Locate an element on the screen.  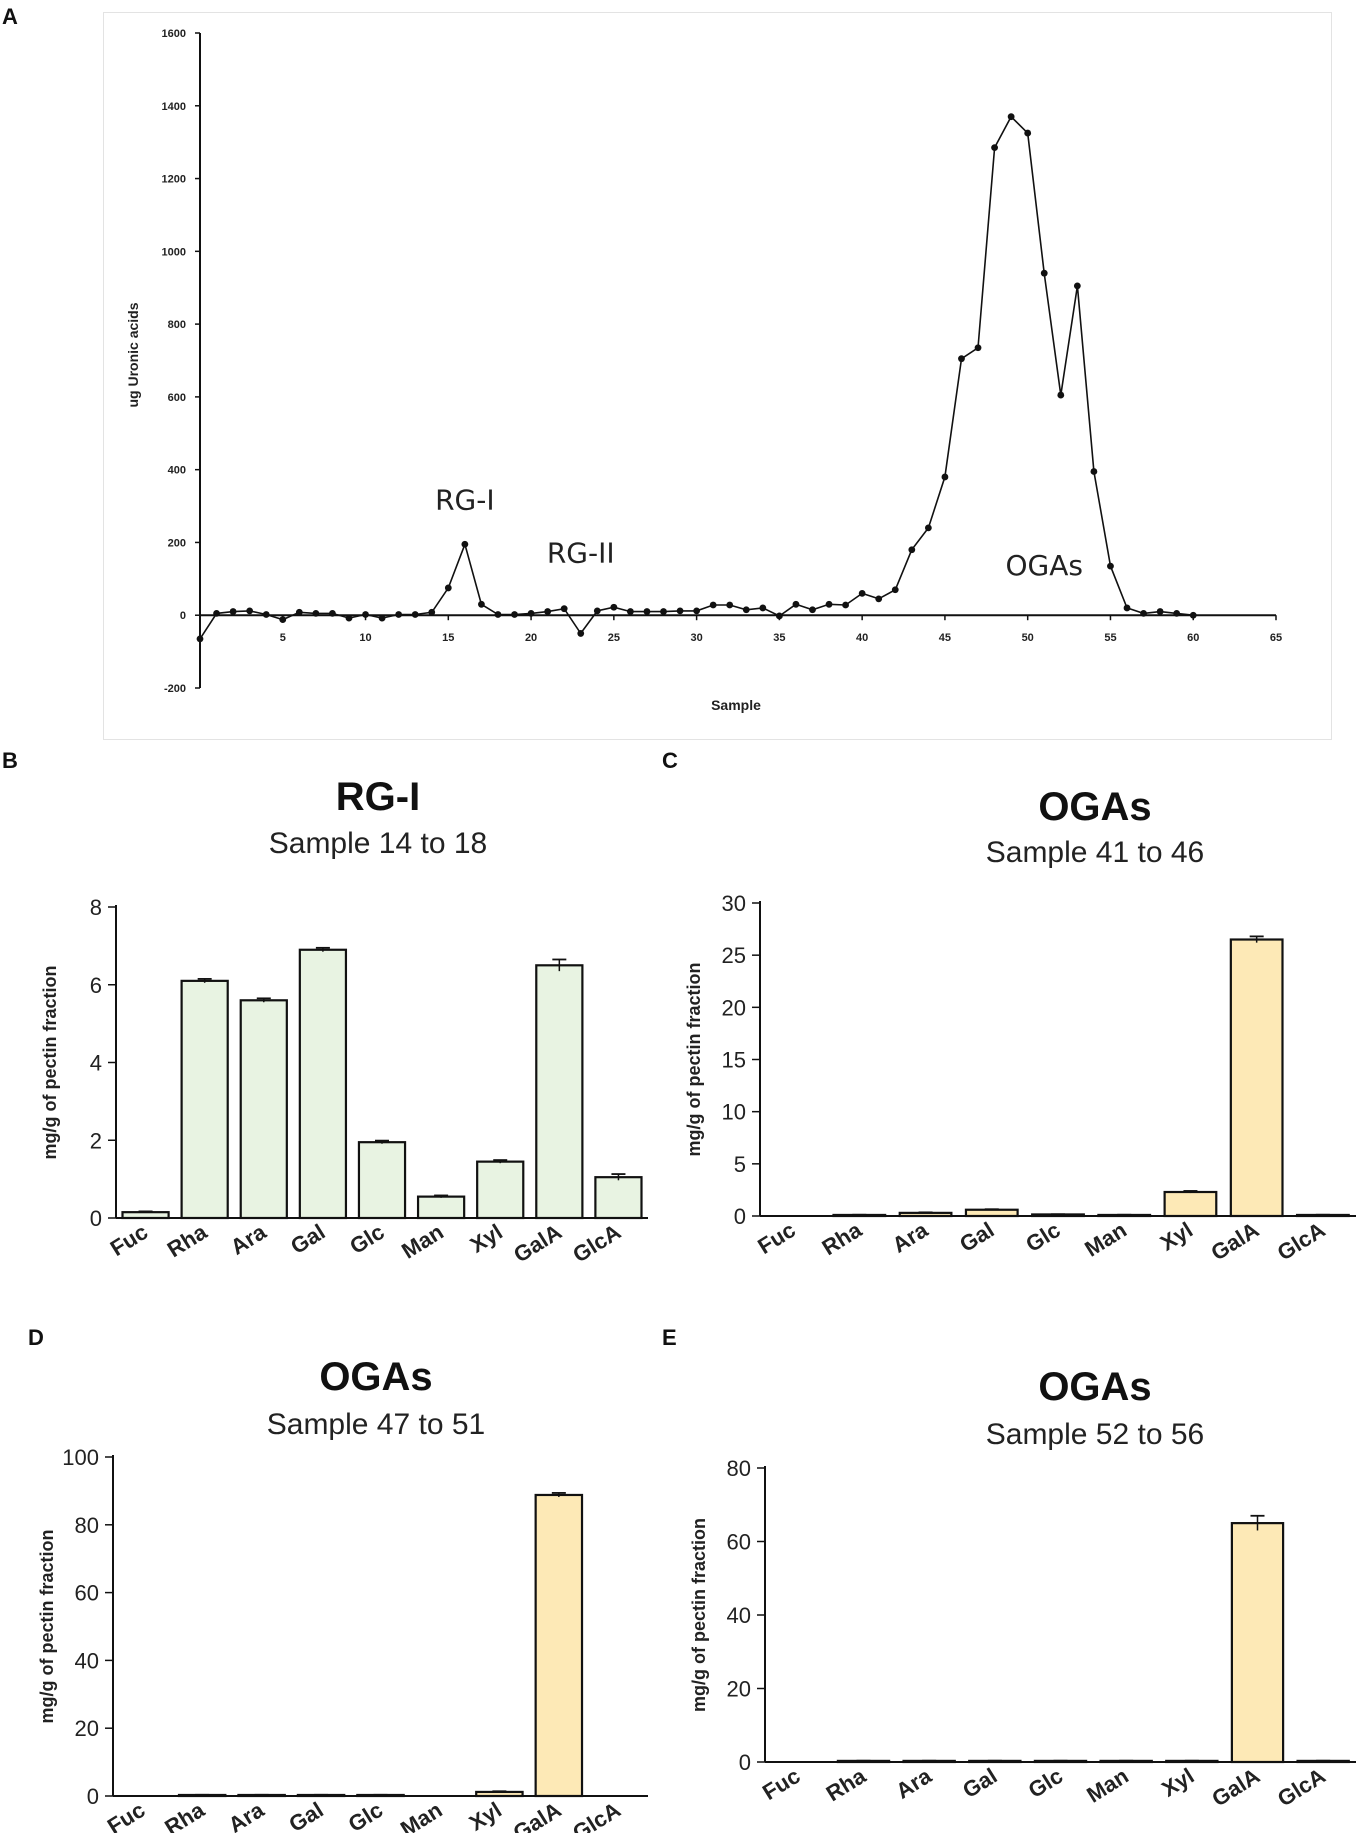
d-x-tick-label: Glc is located at coordinates (365, 1815).